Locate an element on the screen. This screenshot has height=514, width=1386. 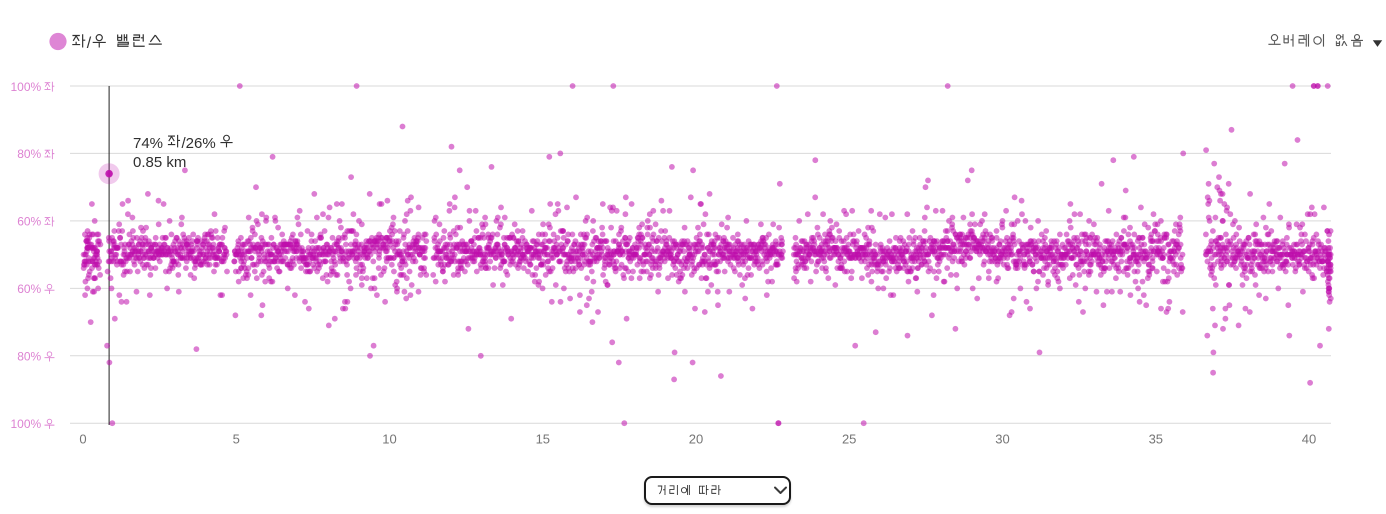
svg-text: 30 is located at coordinates (1002, 439).